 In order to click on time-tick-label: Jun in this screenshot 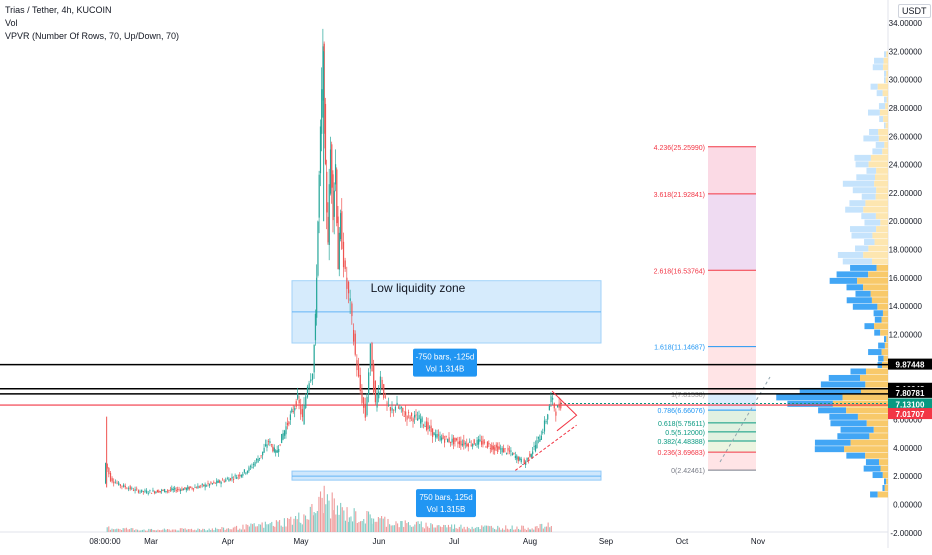, I will do `click(379, 541)`.